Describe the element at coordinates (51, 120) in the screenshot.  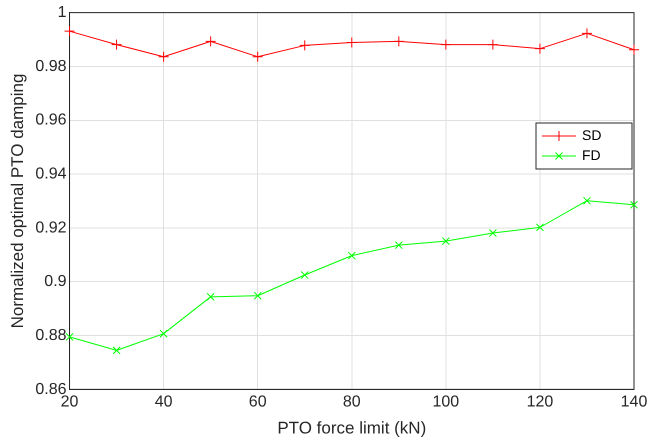
I see `y-tick-label: 0.96` at that location.